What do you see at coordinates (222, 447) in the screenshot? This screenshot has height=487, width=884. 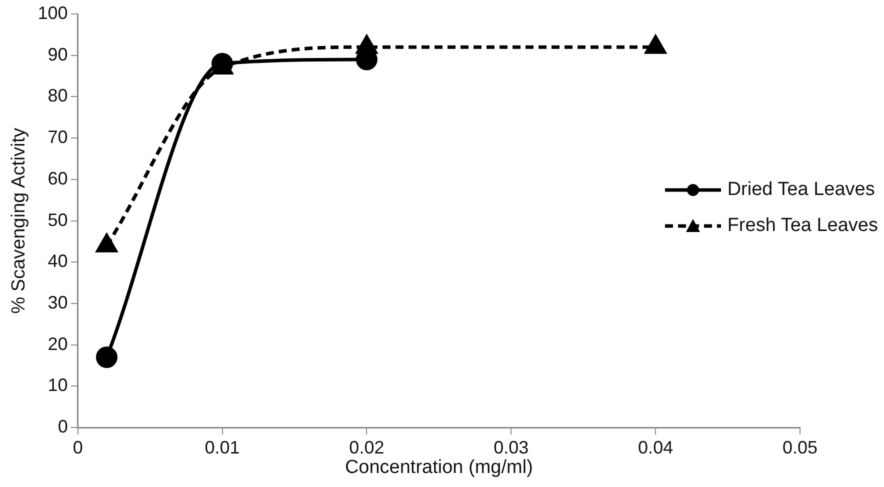 I see `x-tick-label: 0.01` at bounding box center [222, 447].